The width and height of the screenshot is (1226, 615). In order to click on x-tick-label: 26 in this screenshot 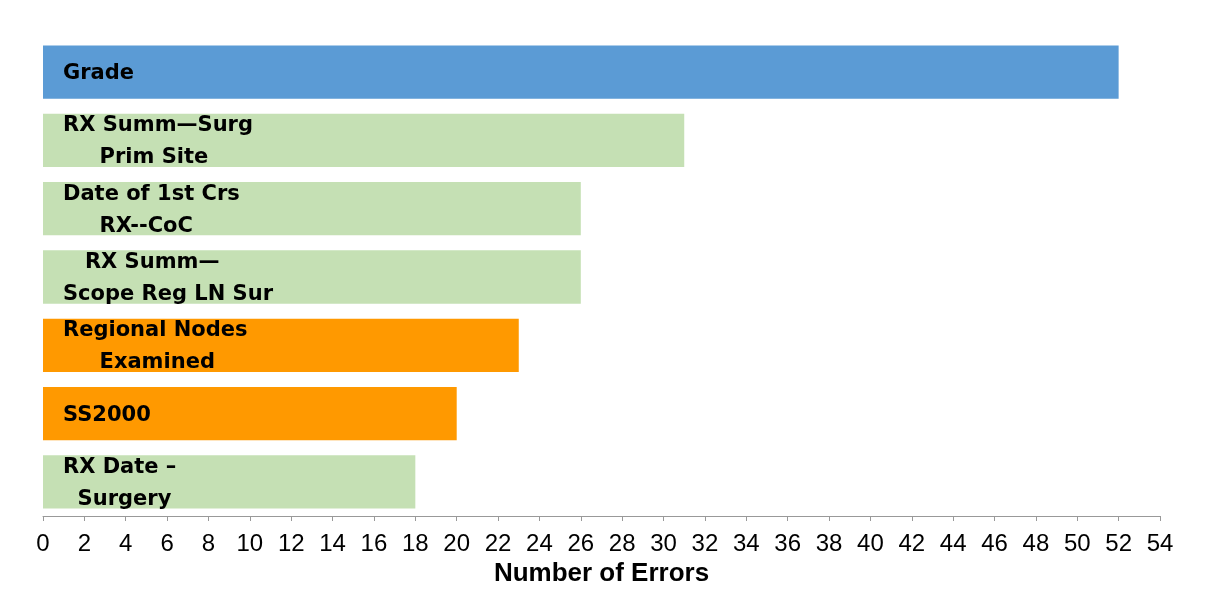, I will do `click(581, 542)`.